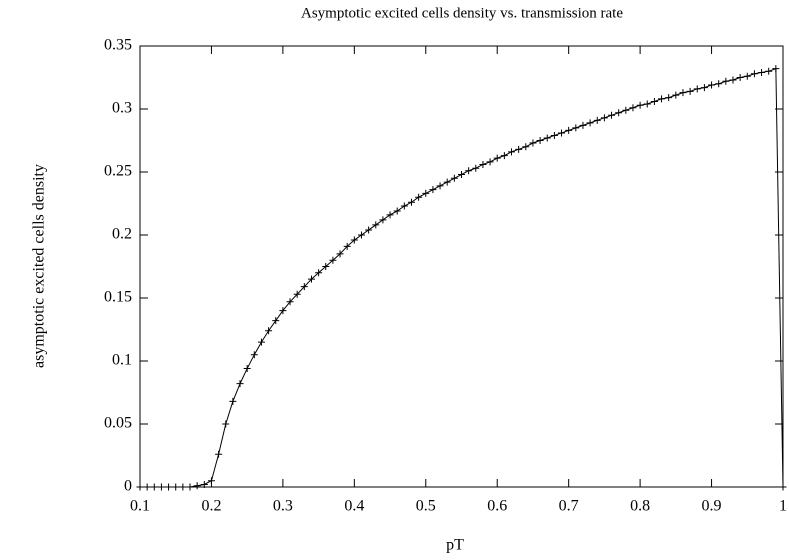 The width and height of the screenshot is (789, 560). I want to click on x-tick-label: 0.5, so click(426, 506).